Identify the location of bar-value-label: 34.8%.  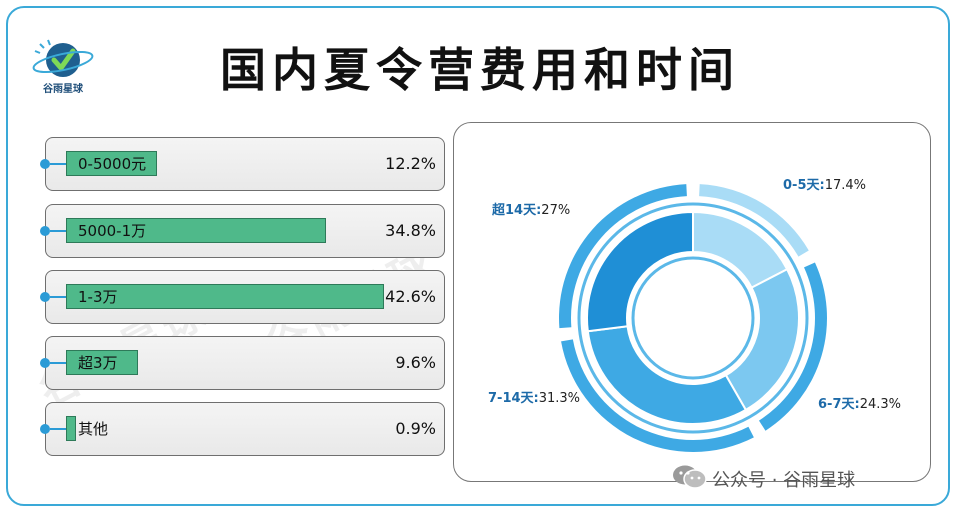
(410, 230).